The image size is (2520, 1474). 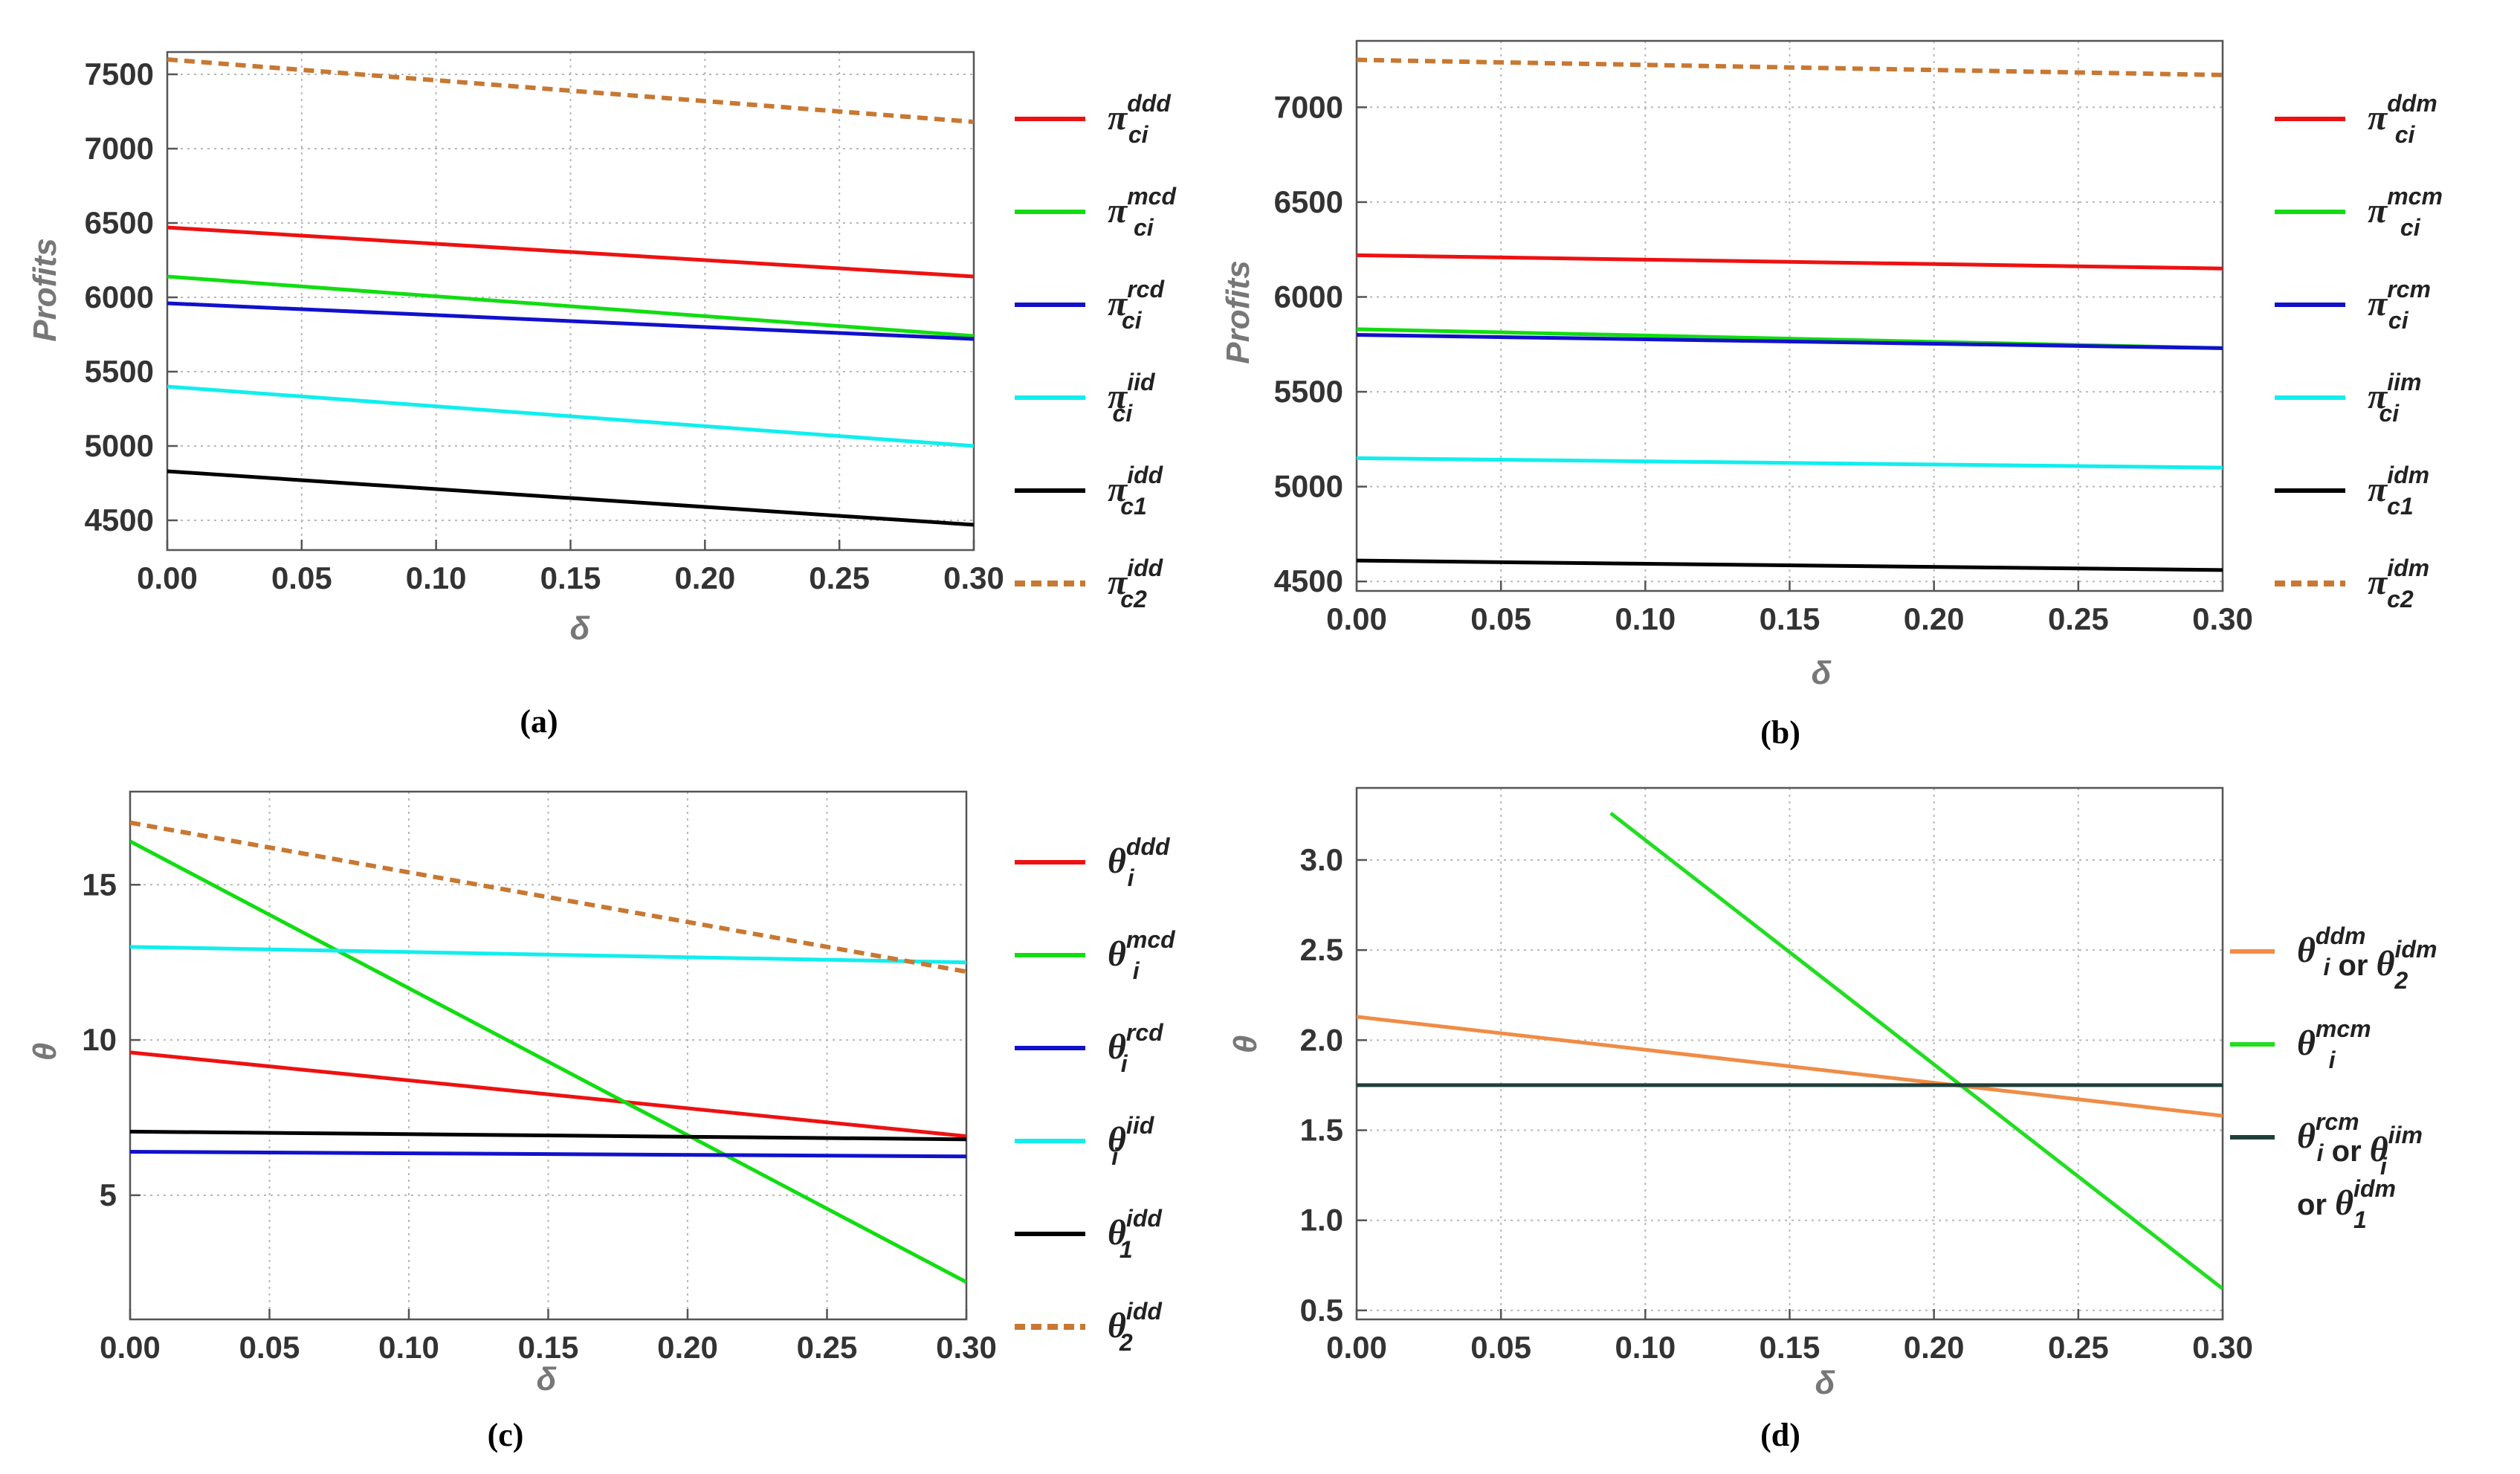 What do you see at coordinates (2344, 1028) in the screenshot?
I see `legend-superscript: mcm` at bounding box center [2344, 1028].